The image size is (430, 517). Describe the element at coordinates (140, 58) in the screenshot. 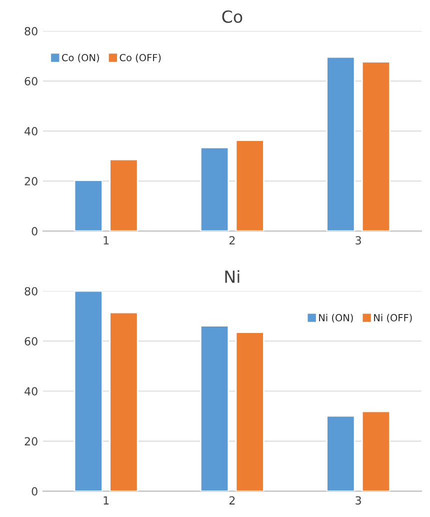

I see `legend-label: Co (OFF)` at that location.